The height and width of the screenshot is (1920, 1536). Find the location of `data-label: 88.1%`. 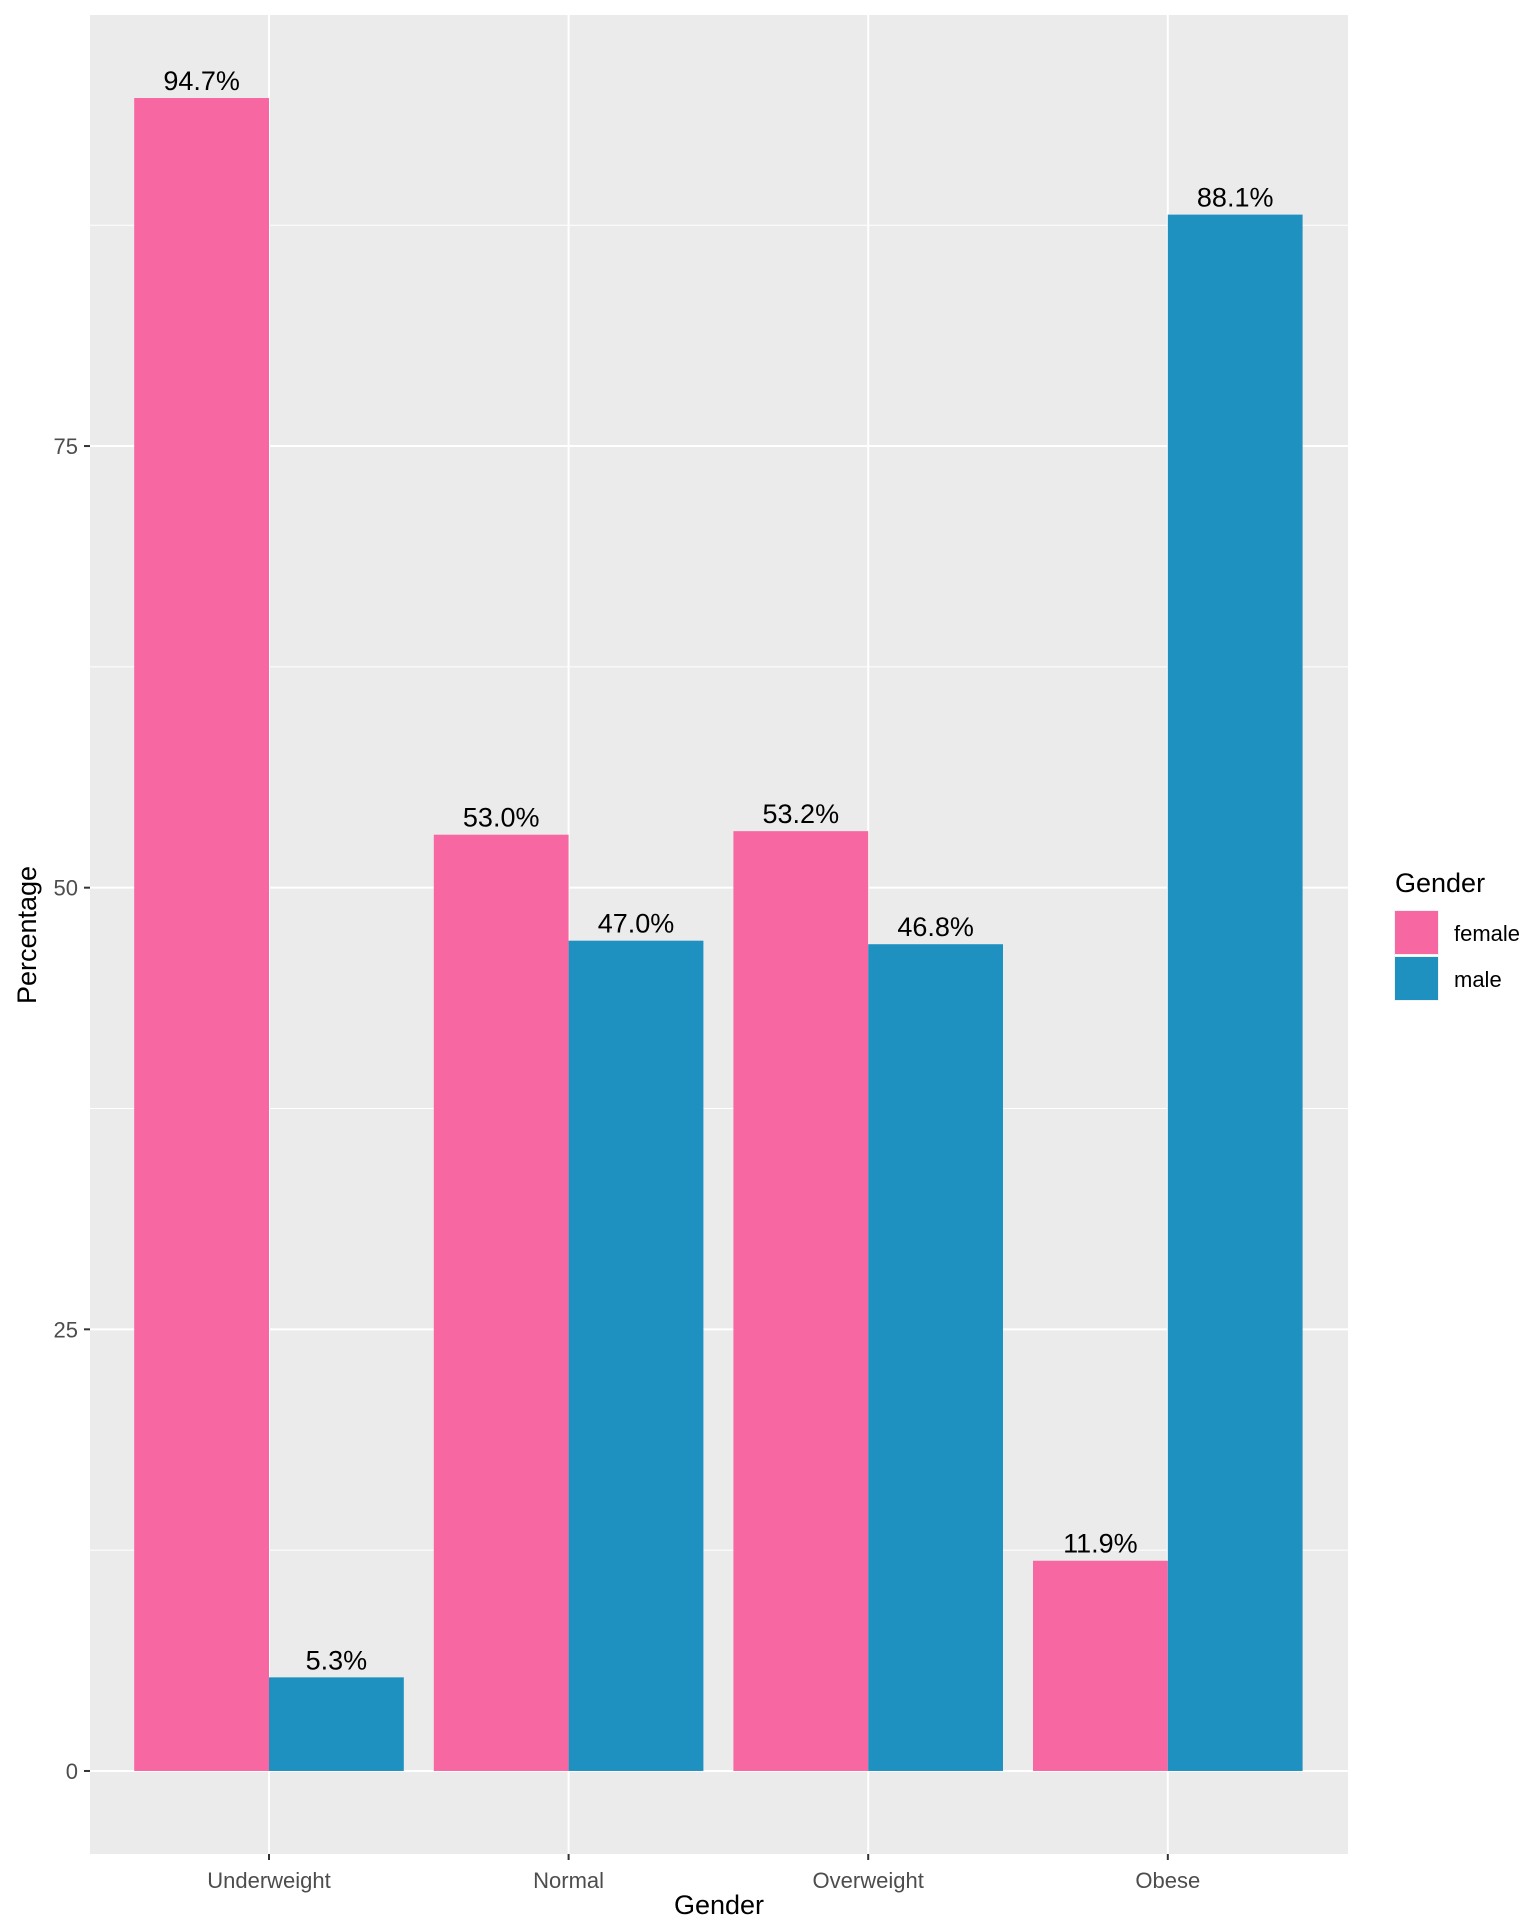

data-label: 88.1% is located at coordinates (1235, 198).